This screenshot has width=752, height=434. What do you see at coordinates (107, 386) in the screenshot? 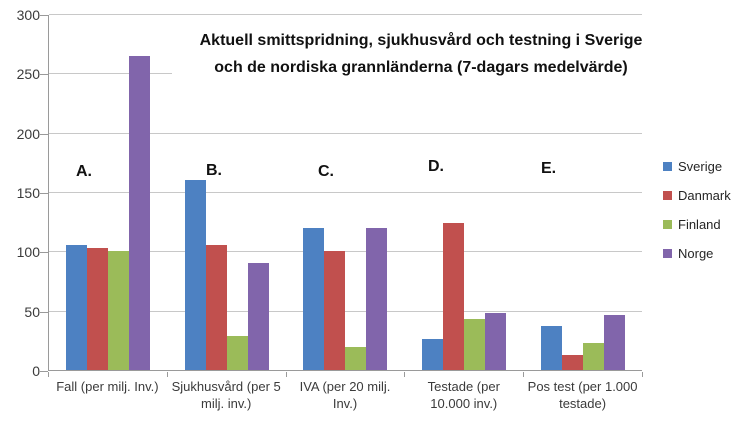
I see `x-category-label-1: Fall (per milj. Inv.)` at bounding box center [107, 386].